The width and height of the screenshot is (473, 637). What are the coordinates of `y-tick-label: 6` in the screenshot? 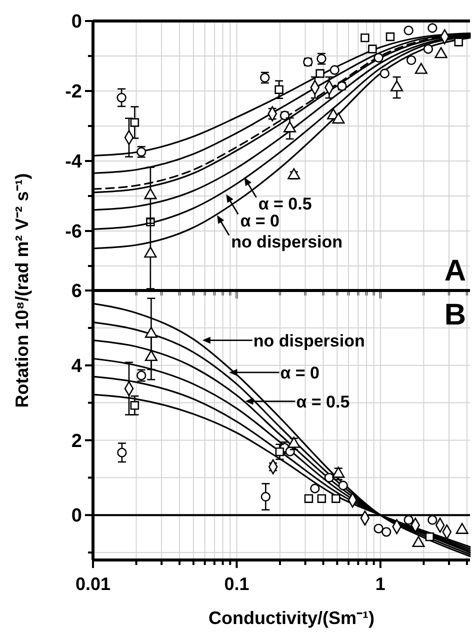 It's located at (76, 291).